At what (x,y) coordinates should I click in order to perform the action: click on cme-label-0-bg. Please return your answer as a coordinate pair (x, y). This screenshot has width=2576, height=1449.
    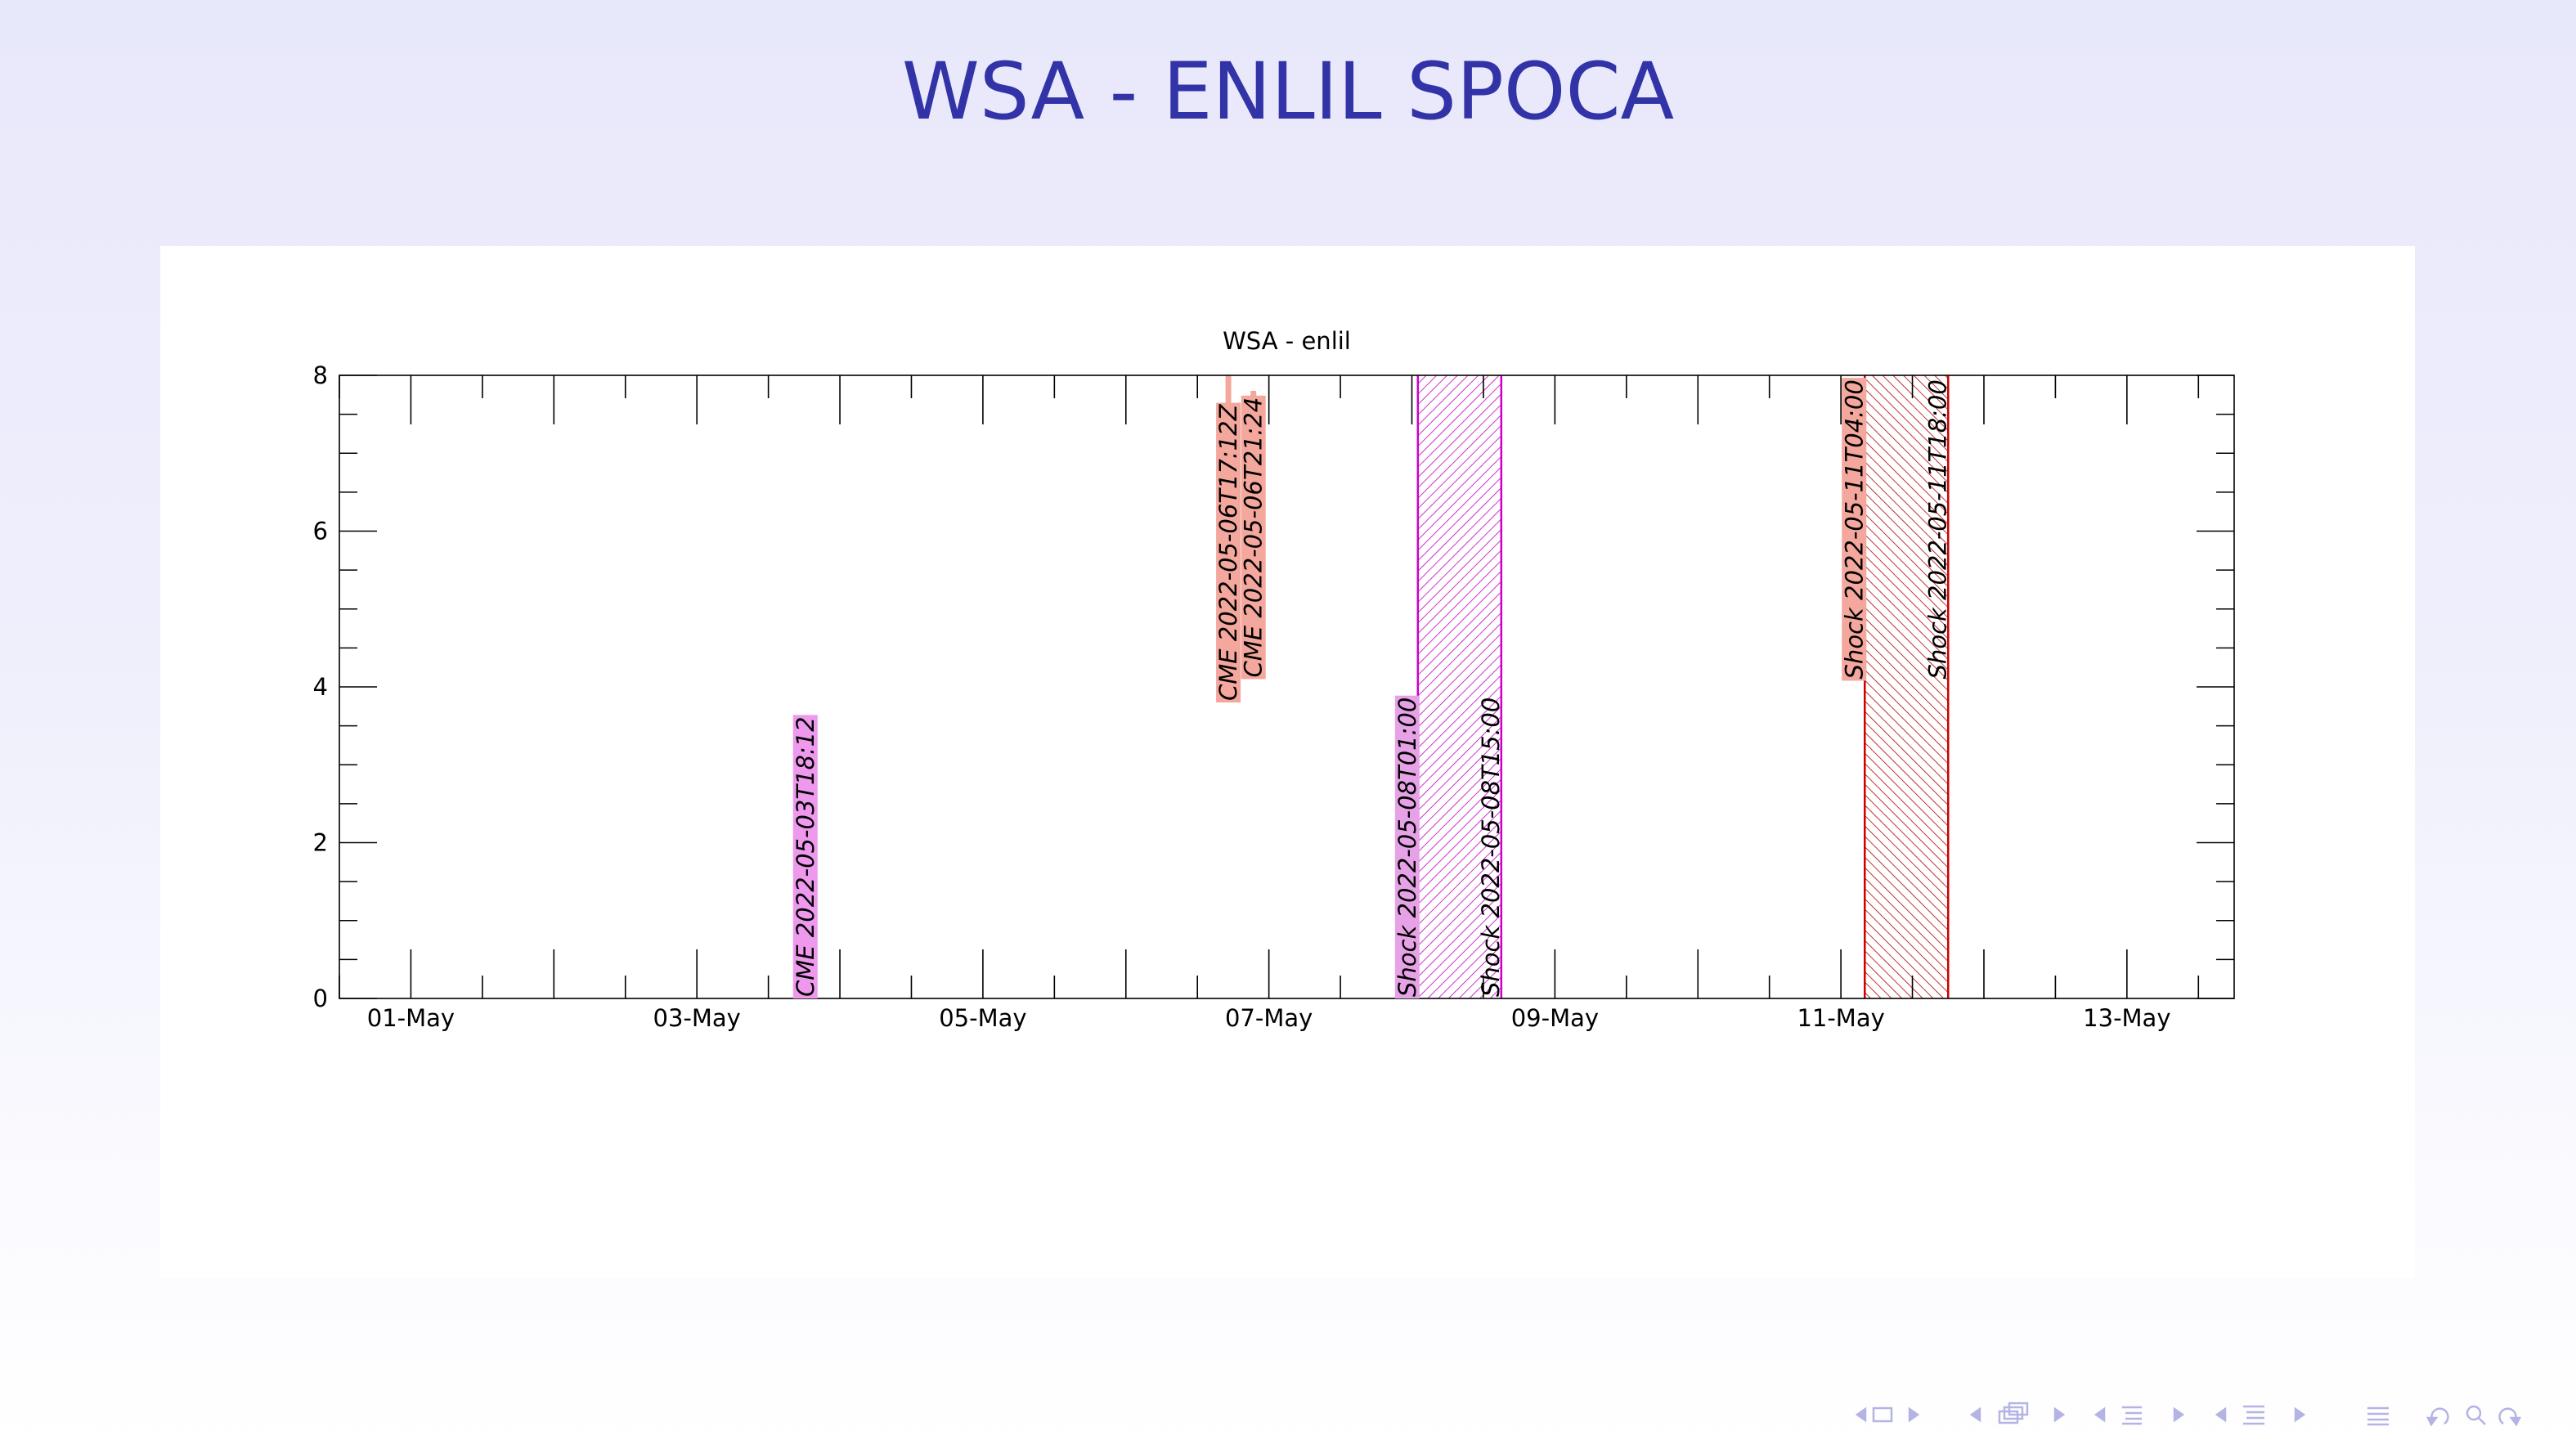
    Looking at the image, I should click on (805, 857).